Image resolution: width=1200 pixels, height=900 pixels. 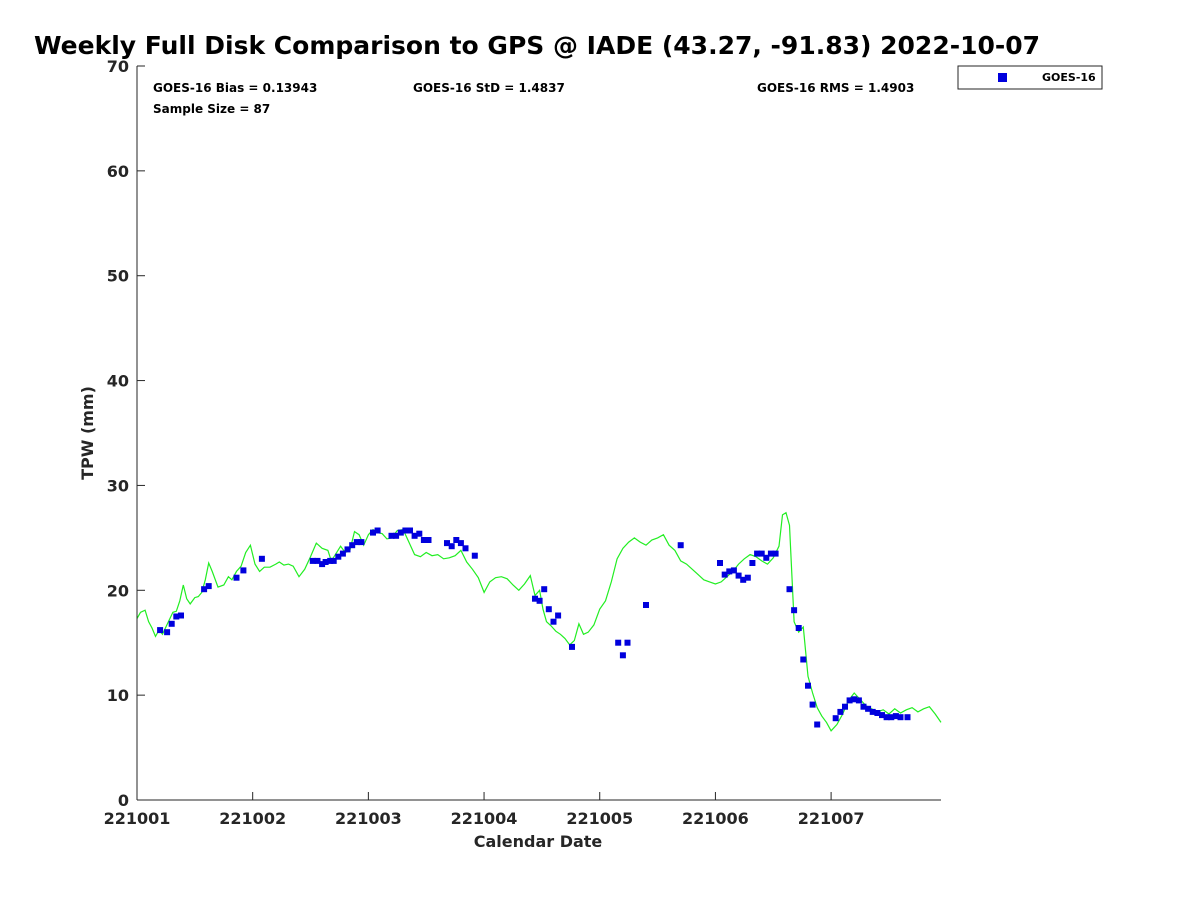 What do you see at coordinates (489, 88) in the screenshot?
I see `stat-std: GOES-16 StD = 1.4837` at bounding box center [489, 88].